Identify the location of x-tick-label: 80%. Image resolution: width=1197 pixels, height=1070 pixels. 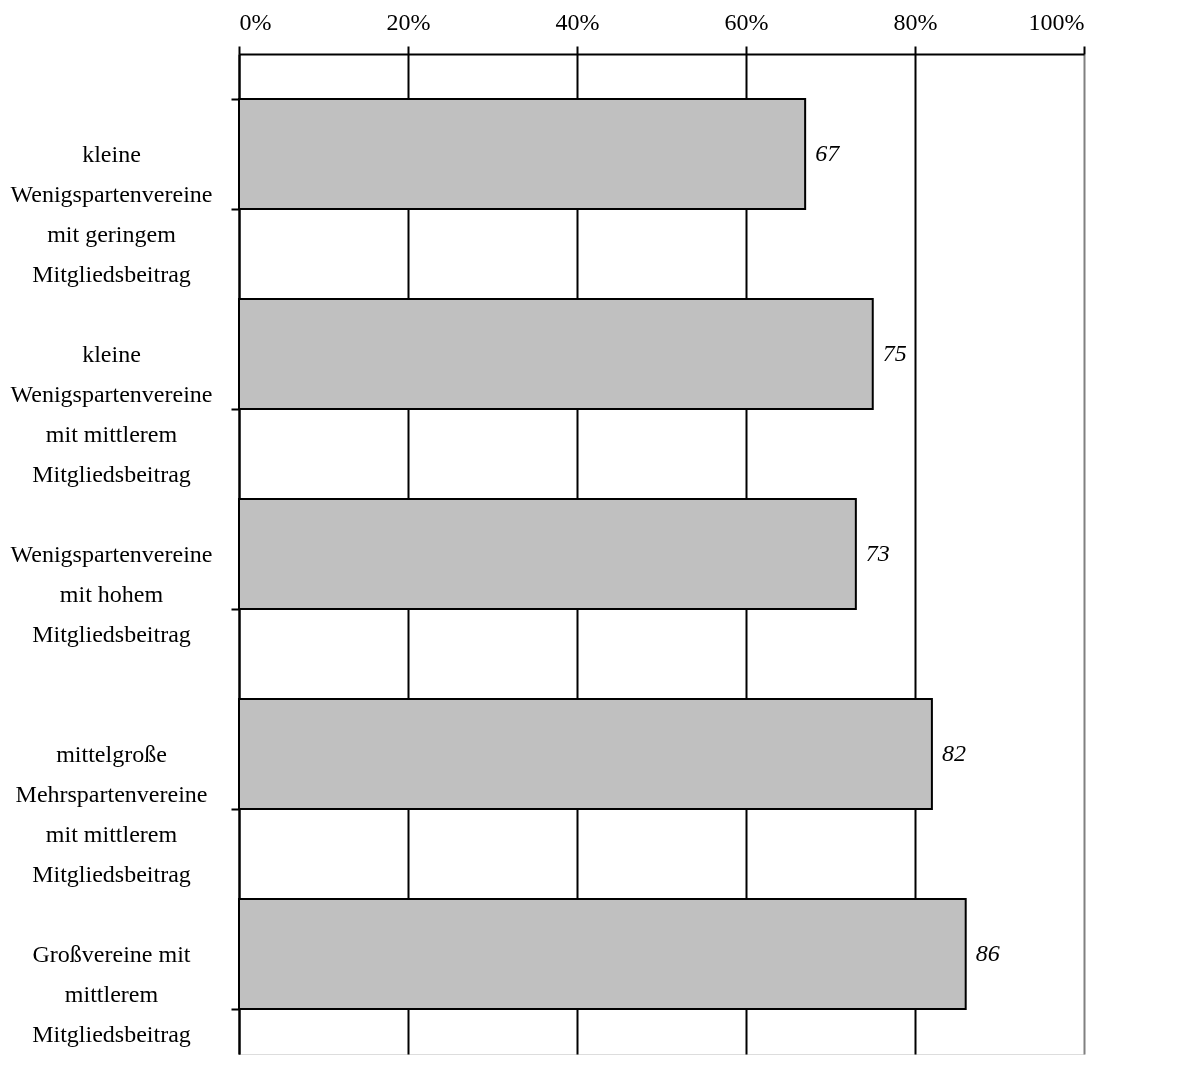
(915, 21).